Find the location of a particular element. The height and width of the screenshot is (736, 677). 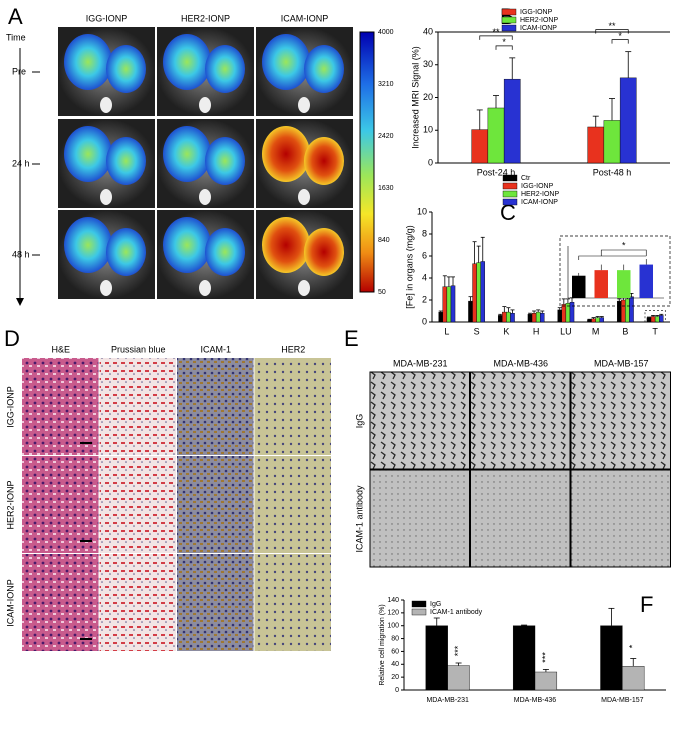

panel-label: D is located at coordinates (12, 338).